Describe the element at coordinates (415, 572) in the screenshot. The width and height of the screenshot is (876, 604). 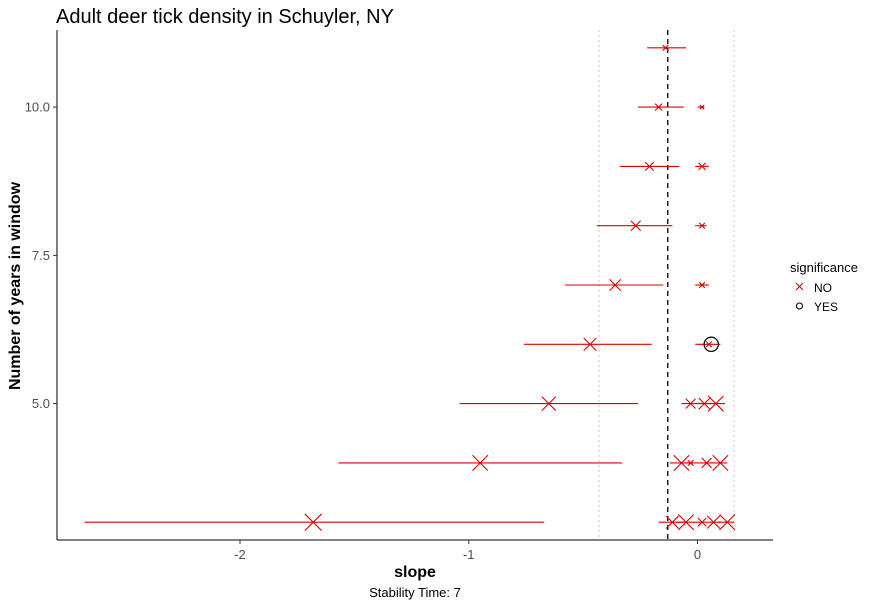
I see `x-axis-title: slope` at that location.